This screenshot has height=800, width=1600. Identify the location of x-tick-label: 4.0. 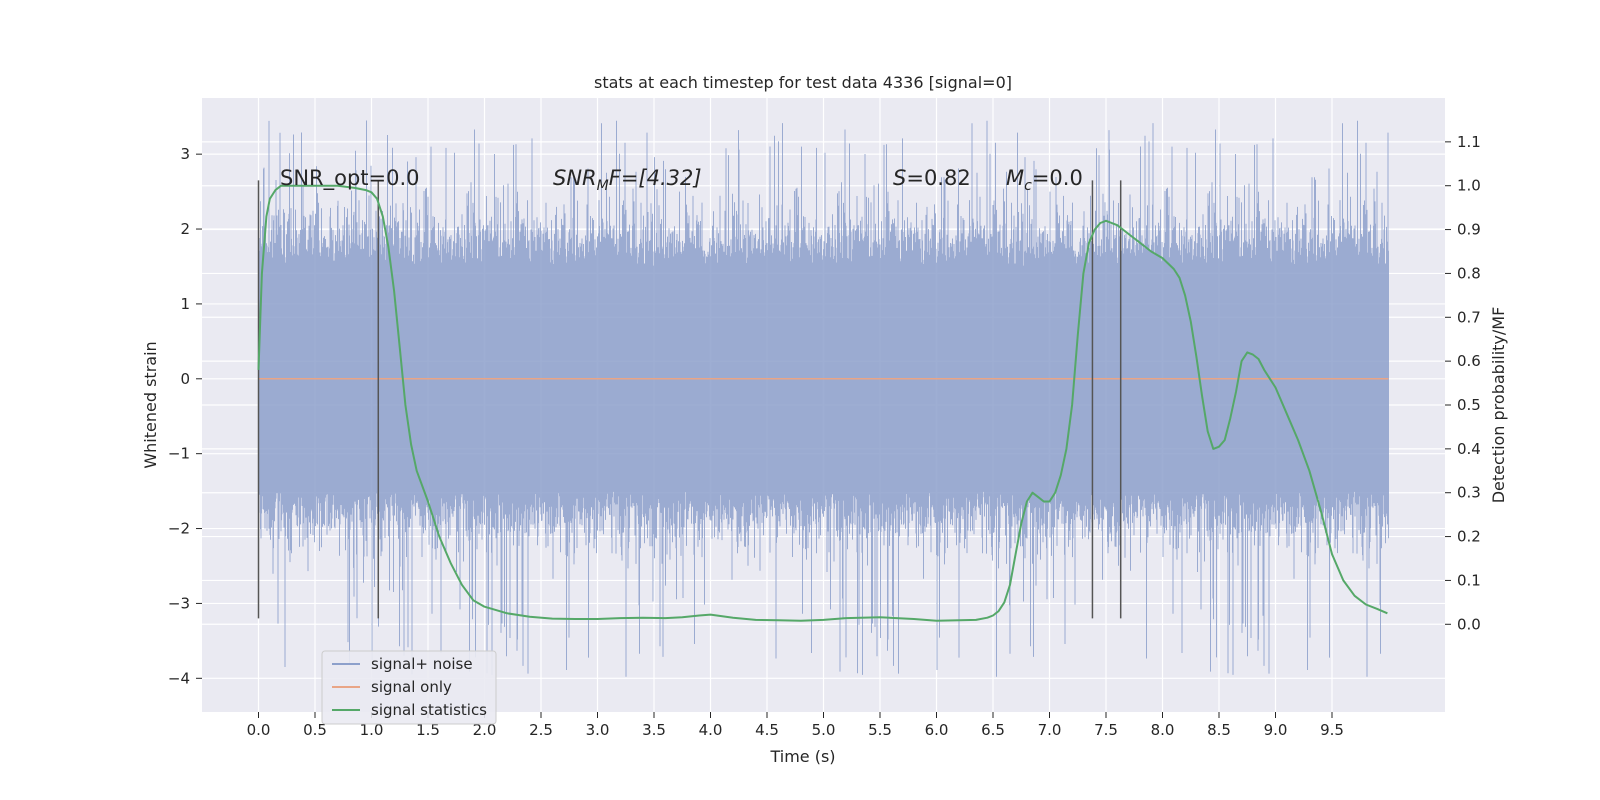
(711, 730).